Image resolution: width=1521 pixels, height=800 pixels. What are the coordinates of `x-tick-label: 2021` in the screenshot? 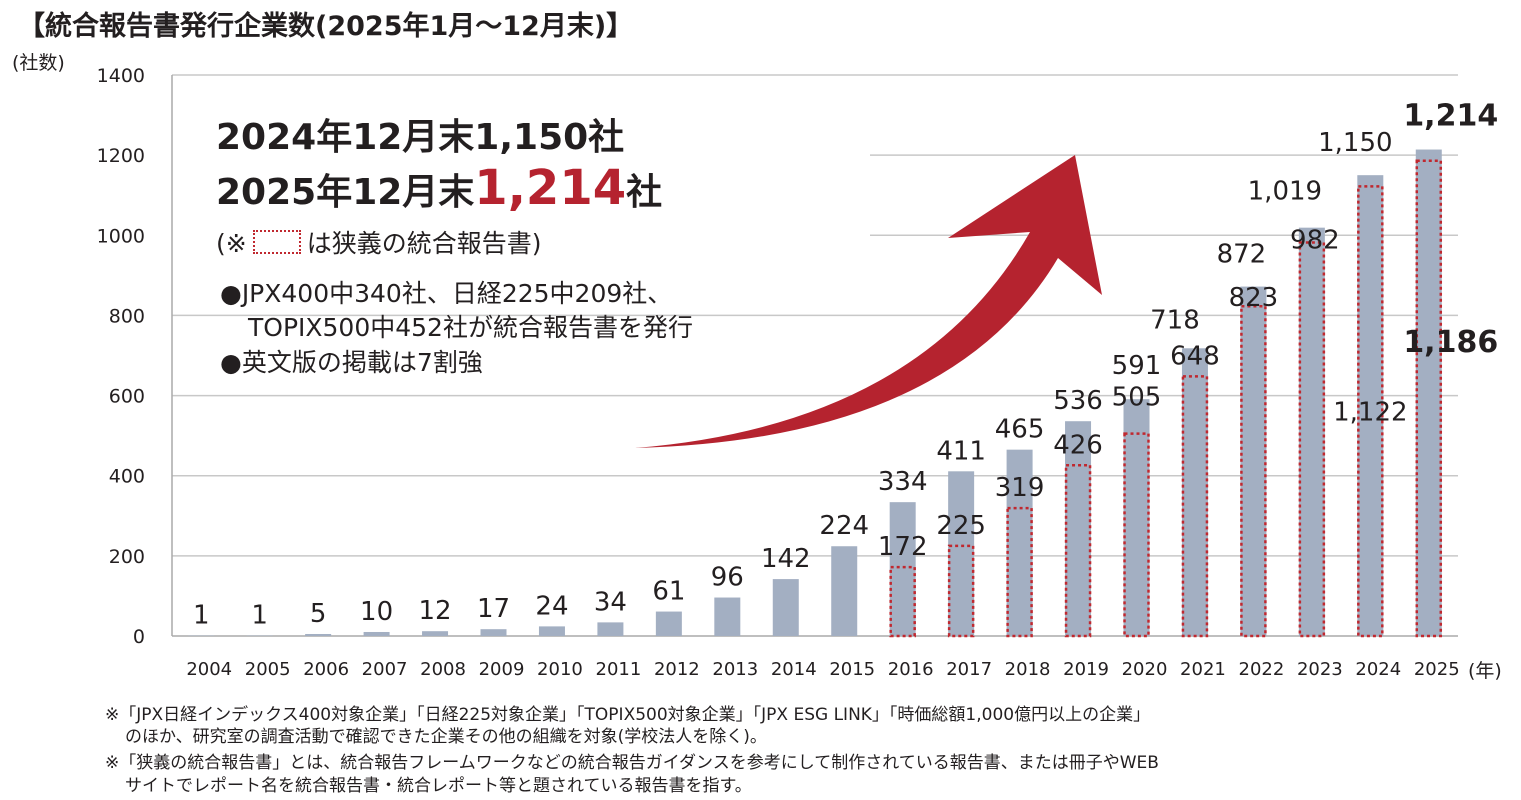 It's located at (1203, 669).